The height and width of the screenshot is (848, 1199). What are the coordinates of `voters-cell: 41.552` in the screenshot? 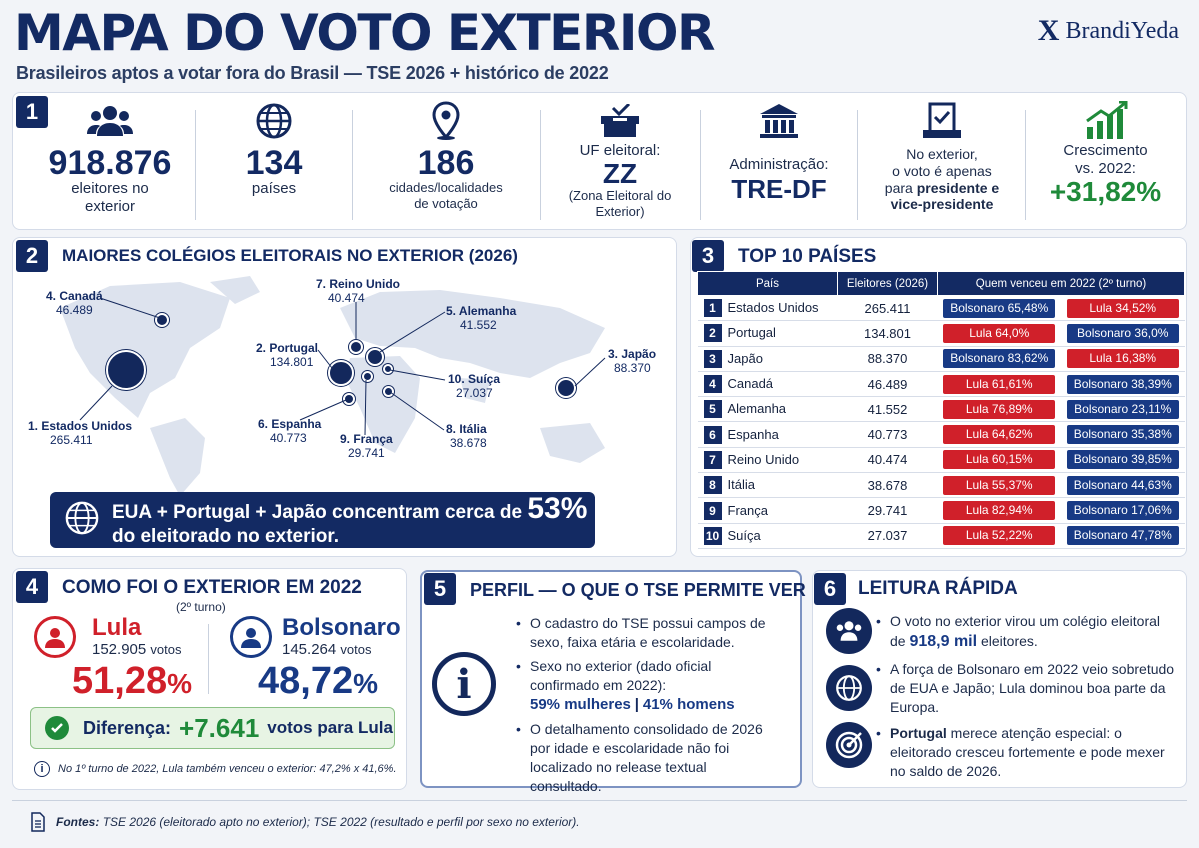 It's located at (887, 409).